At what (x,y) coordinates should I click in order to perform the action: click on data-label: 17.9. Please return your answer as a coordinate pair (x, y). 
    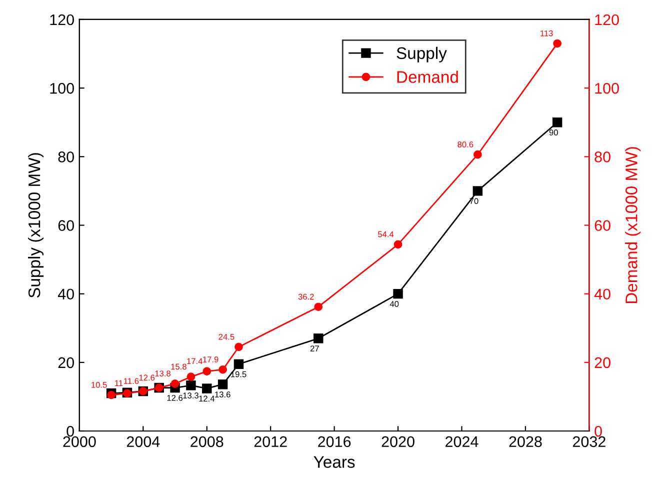
    Looking at the image, I should click on (210, 359).